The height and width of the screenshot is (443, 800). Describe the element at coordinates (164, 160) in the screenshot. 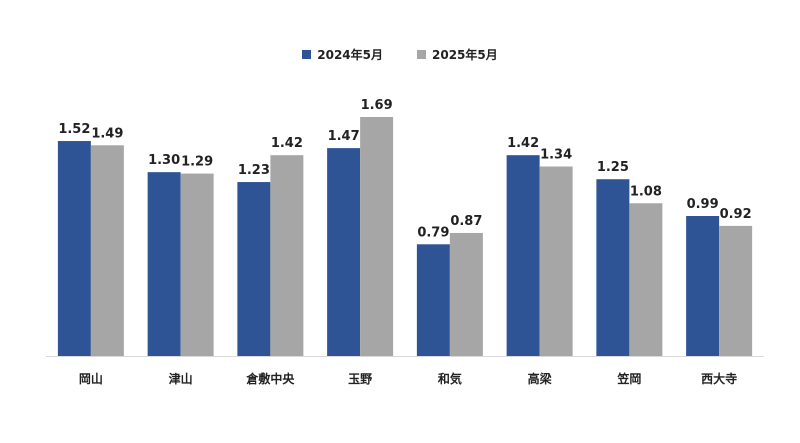

I see `data-label-2024-1: 1.30` at that location.